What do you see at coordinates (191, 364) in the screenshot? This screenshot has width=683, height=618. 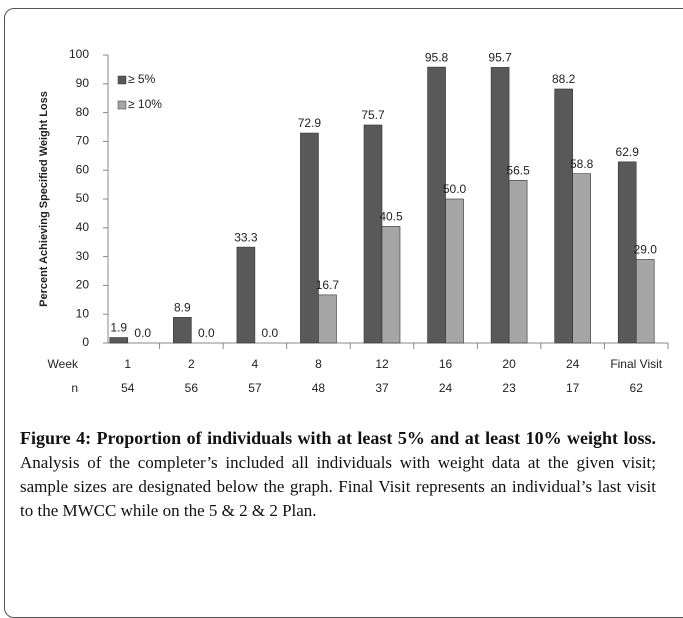 I see `x-tick-label: 2` at bounding box center [191, 364].